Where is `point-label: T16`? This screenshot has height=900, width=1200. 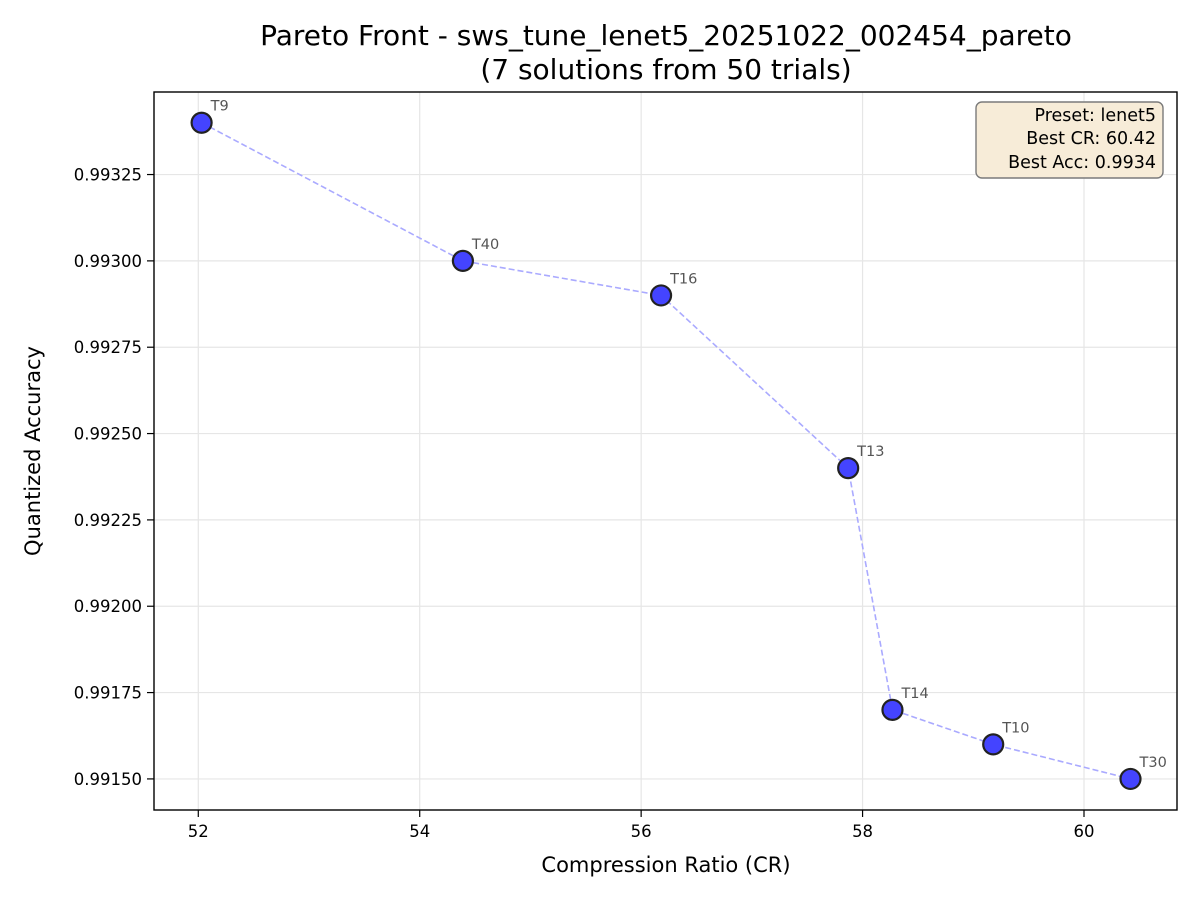
point-label: T16 is located at coordinates (683, 279).